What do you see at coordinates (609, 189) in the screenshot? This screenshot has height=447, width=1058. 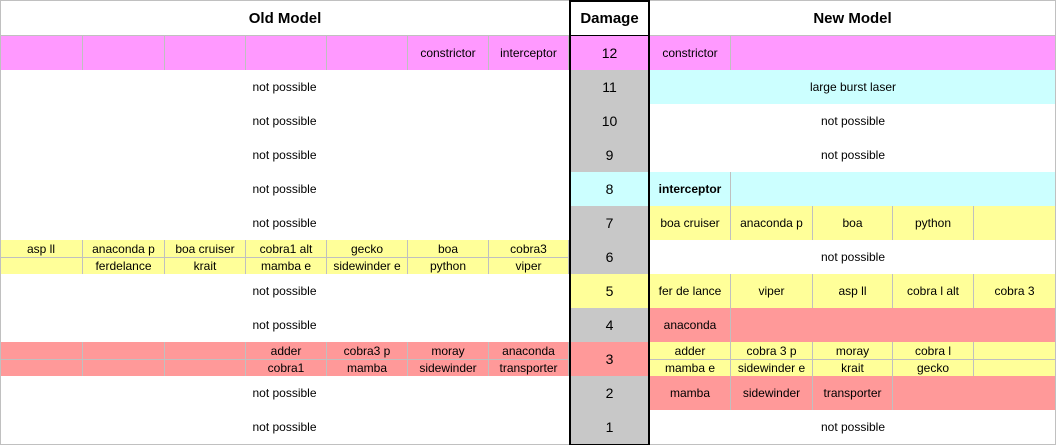 I see `damage-cell: 8` at bounding box center [609, 189].